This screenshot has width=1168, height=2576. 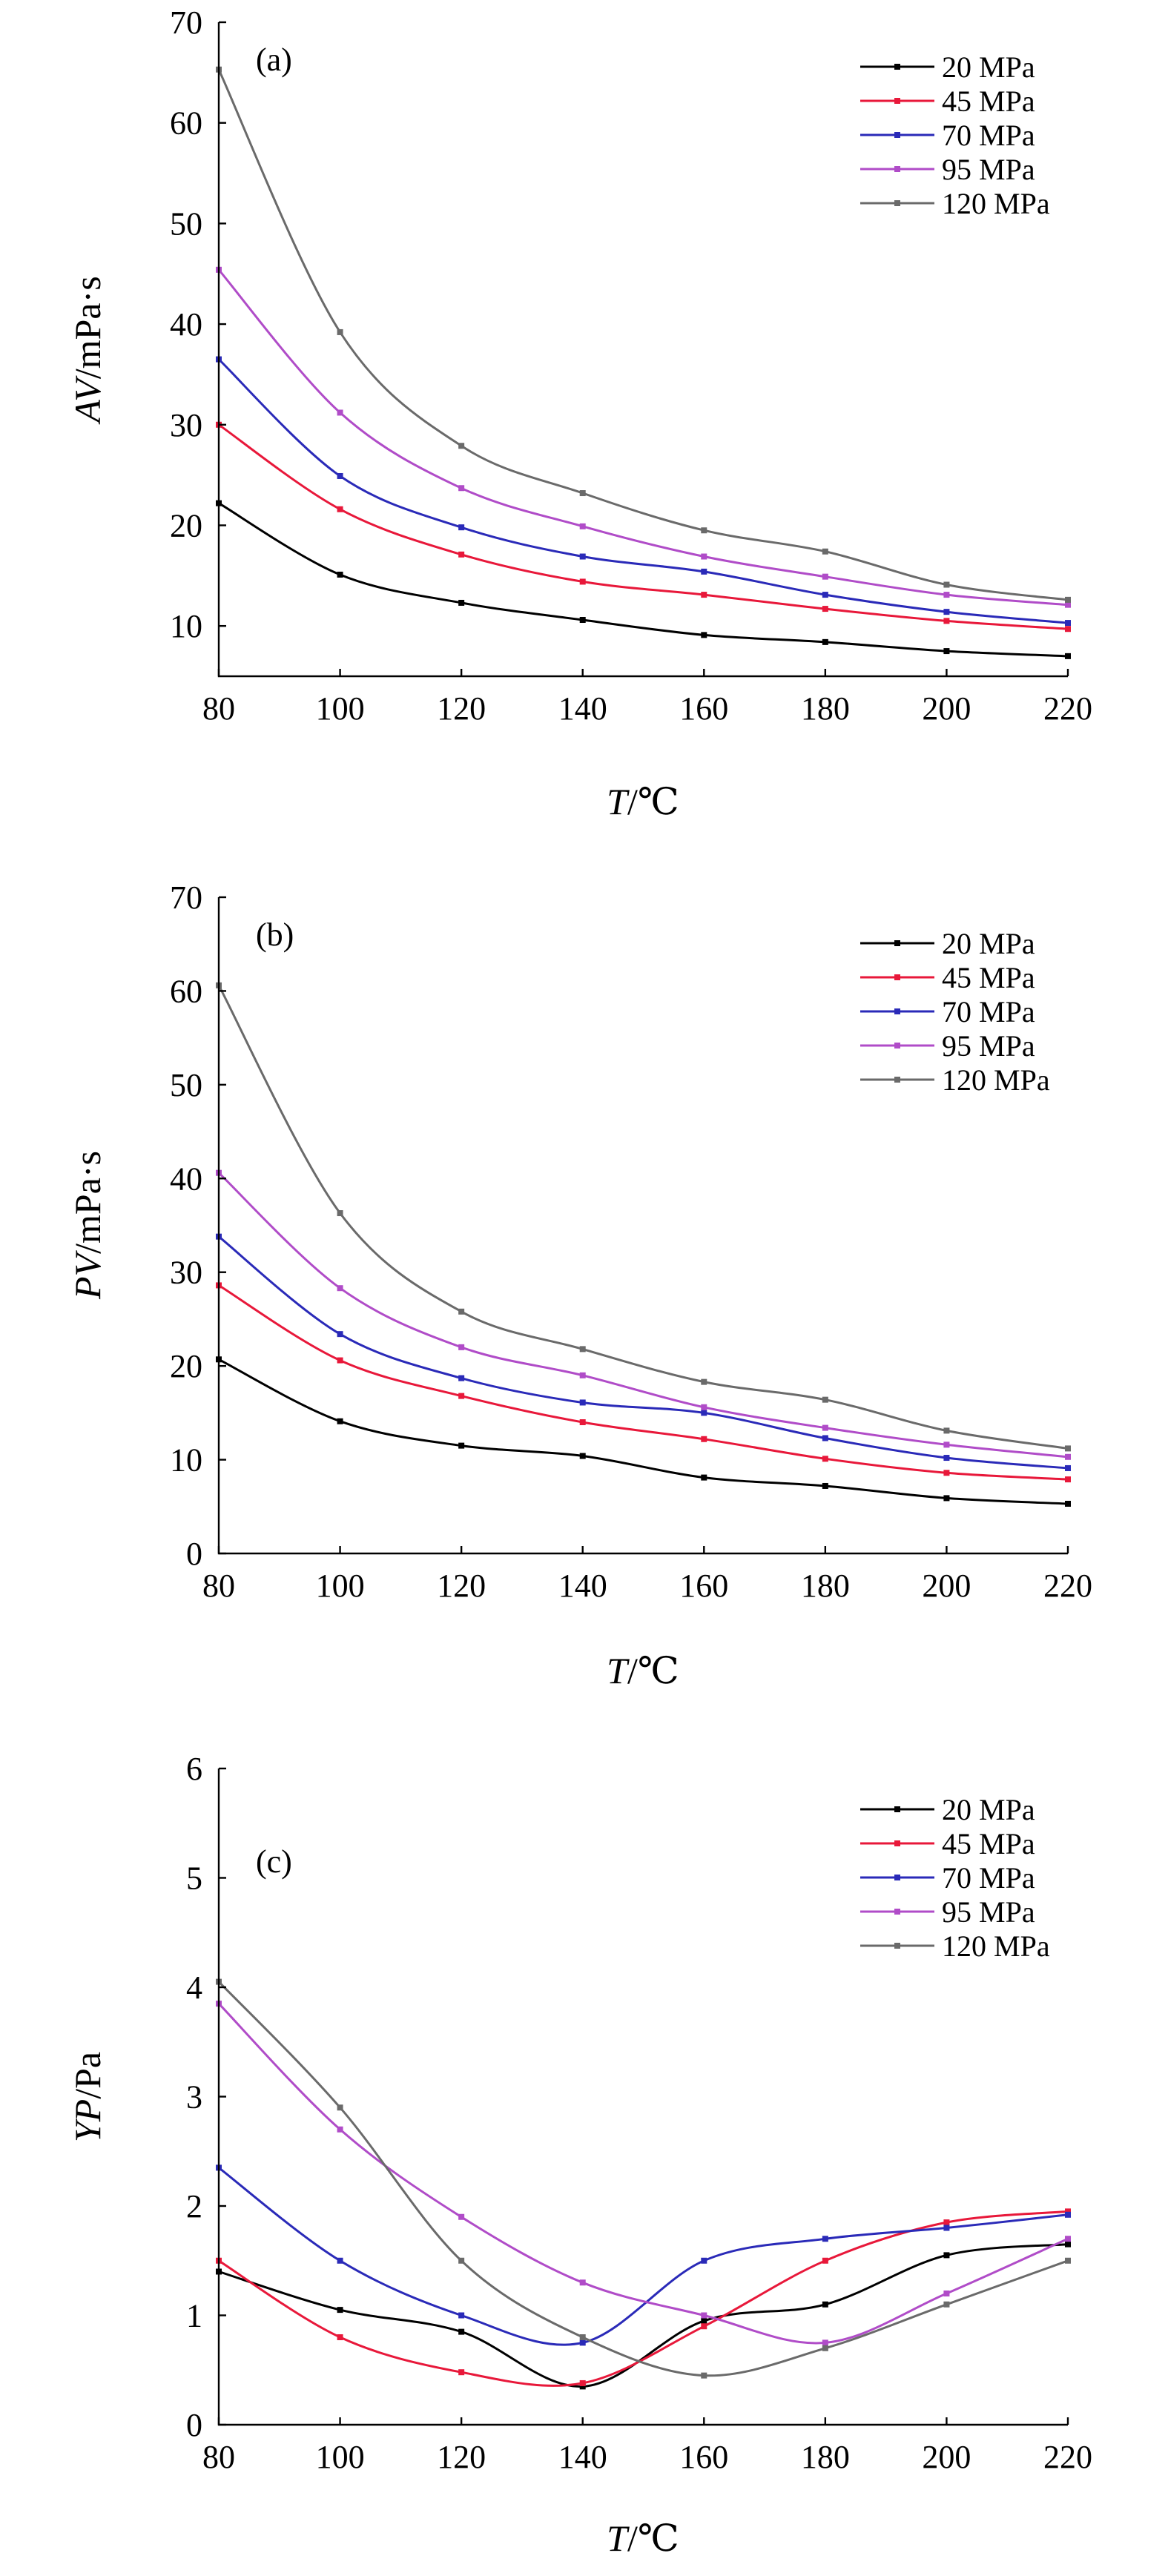 I want to click on panel-label: (b), so click(x=275, y=935).